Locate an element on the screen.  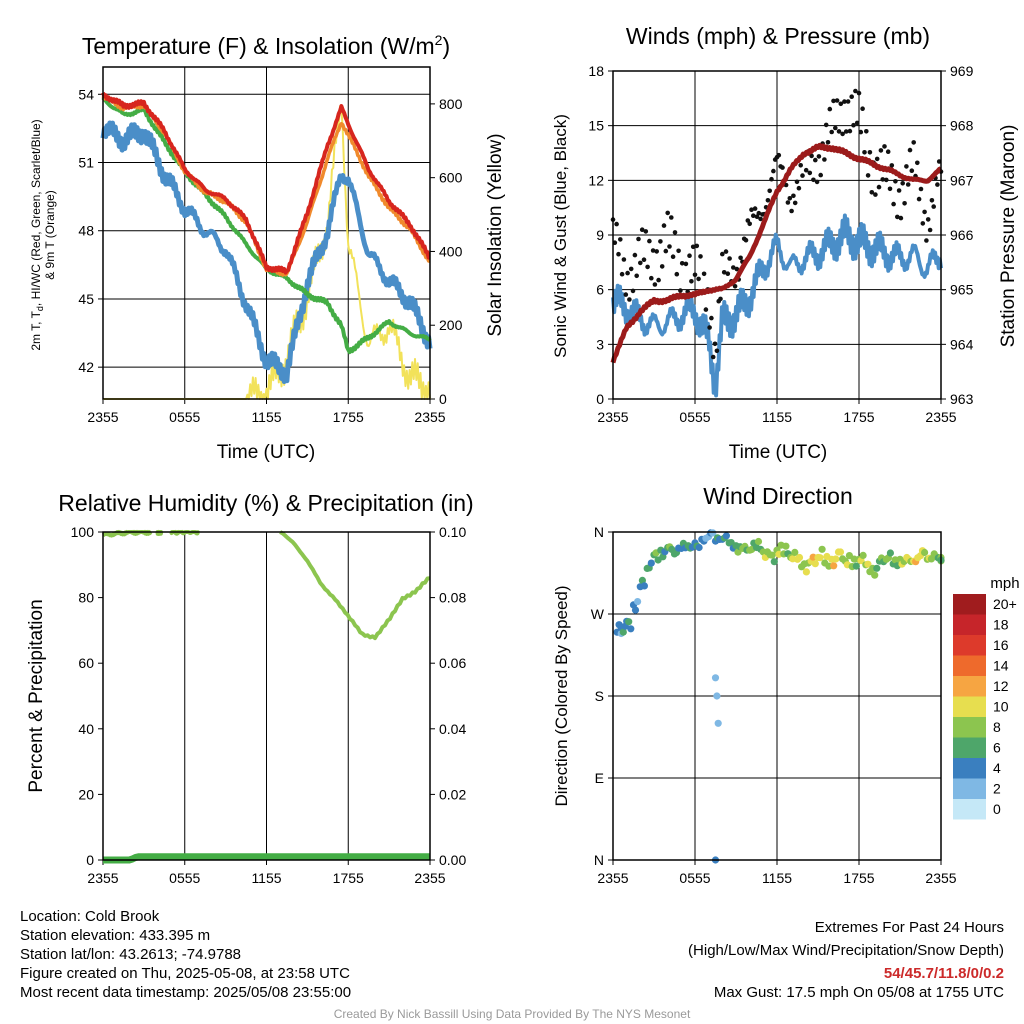
colorbar-label: 18 is located at coordinates (1001, 625).